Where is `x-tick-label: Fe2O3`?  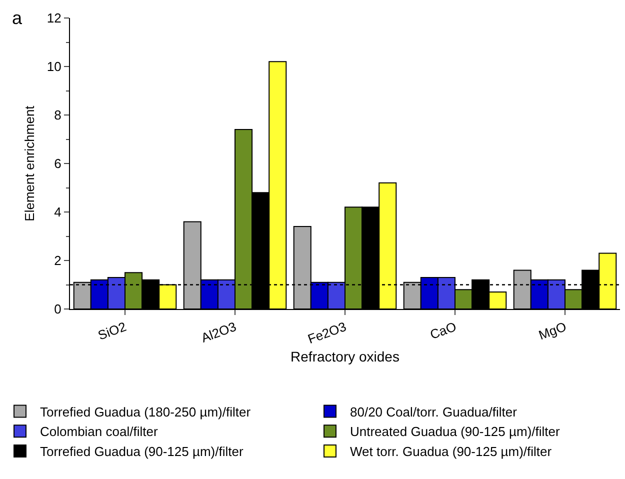
x-tick-label: Fe2O3 is located at coordinates (327, 332).